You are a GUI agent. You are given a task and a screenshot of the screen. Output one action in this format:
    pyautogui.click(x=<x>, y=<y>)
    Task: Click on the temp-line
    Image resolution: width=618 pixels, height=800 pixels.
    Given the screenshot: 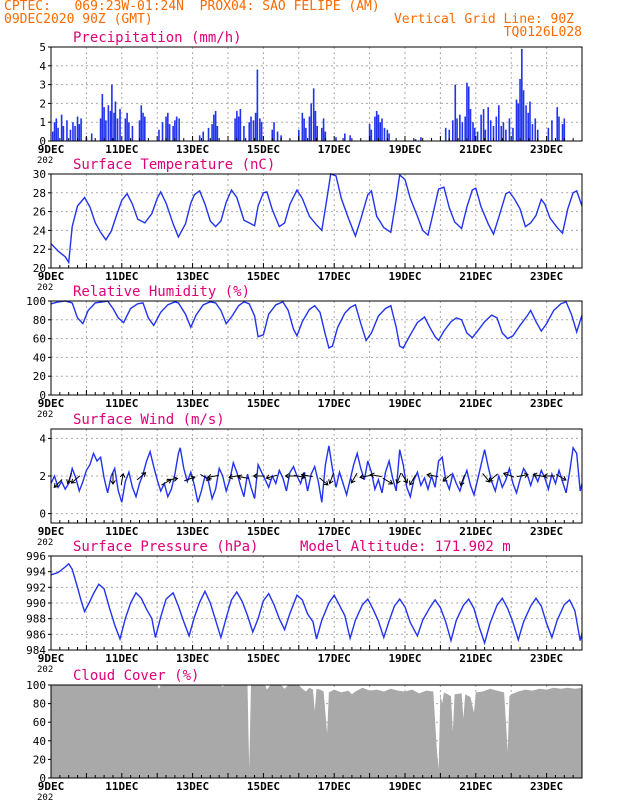 What is the action you would take?
    pyautogui.click(x=316, y=219)
    